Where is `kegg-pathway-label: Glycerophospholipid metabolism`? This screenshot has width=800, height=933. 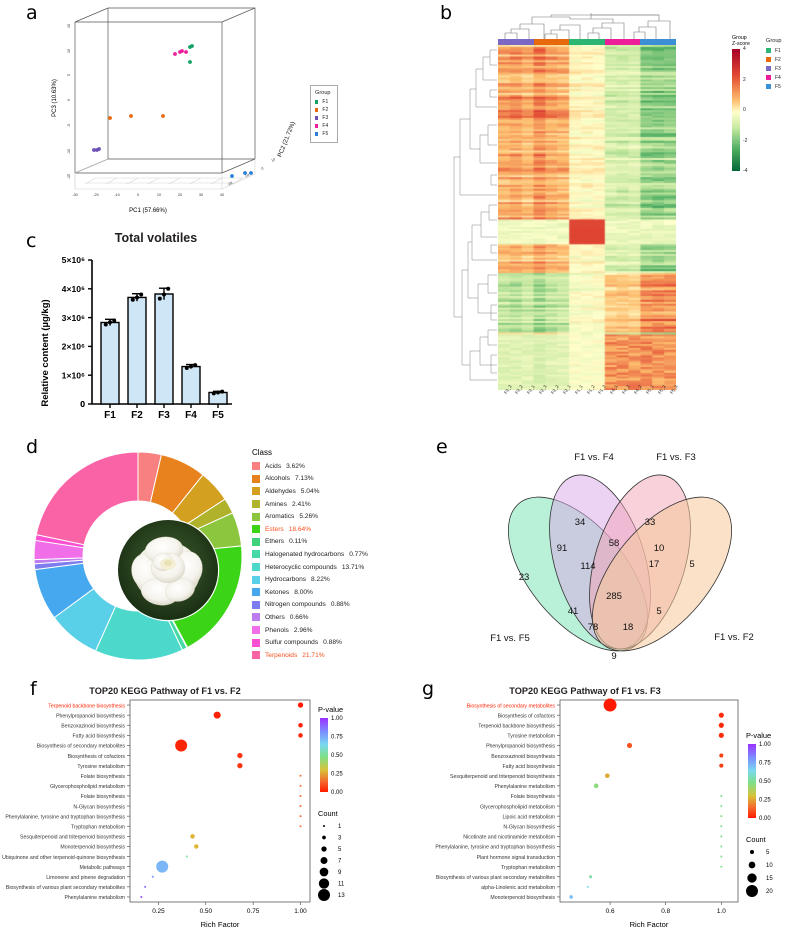 kegg-pathway-label: Glycerophospholipid metabolism is located at coordinates (517, 807).